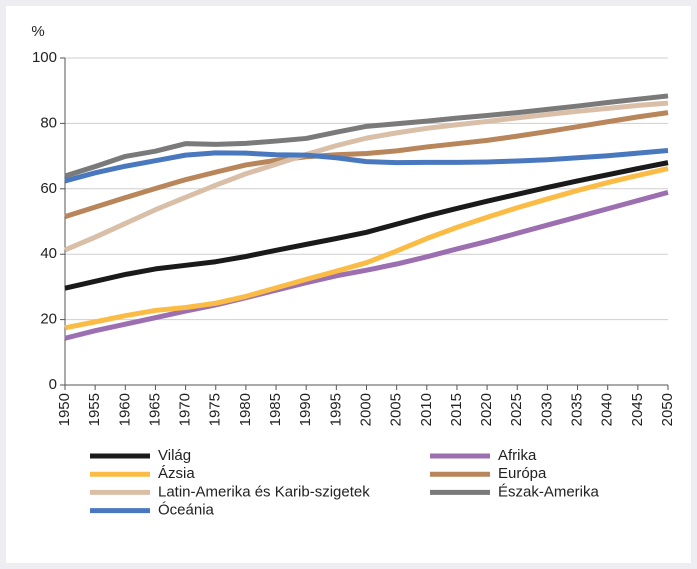  What do you see at coordinates (53, 384) in the screenshot?
I see `y-tick-label: 0` at bounding box center [53, 384].